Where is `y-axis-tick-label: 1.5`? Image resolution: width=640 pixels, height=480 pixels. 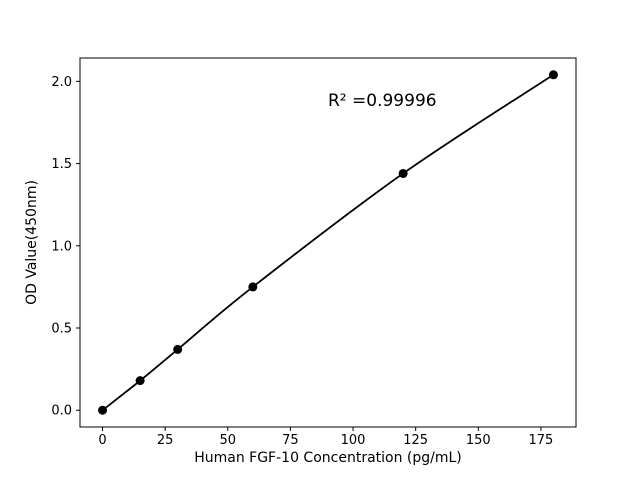
y-axis-tick-label: 1.5 is located at coordinates (61, 164).